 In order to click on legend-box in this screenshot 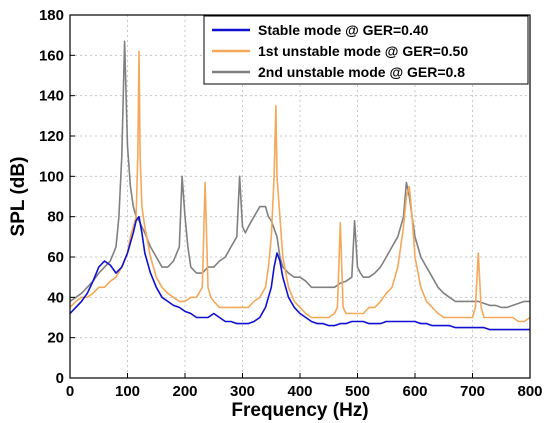, I will do `click(366, 50)`.